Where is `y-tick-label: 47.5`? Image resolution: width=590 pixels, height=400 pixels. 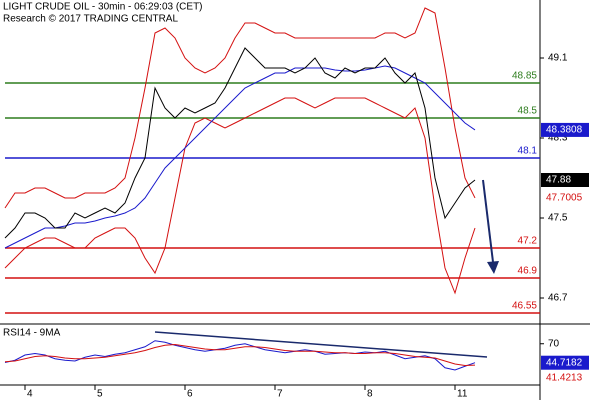 y-tick-label: 47.5 is located at coordinates (558, 218).